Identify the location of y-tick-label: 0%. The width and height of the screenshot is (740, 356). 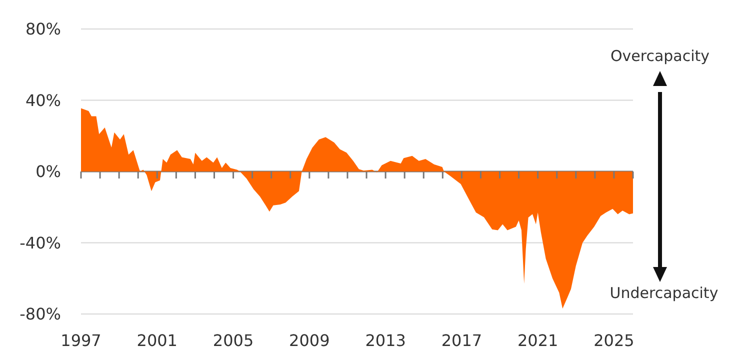
(48, 172).